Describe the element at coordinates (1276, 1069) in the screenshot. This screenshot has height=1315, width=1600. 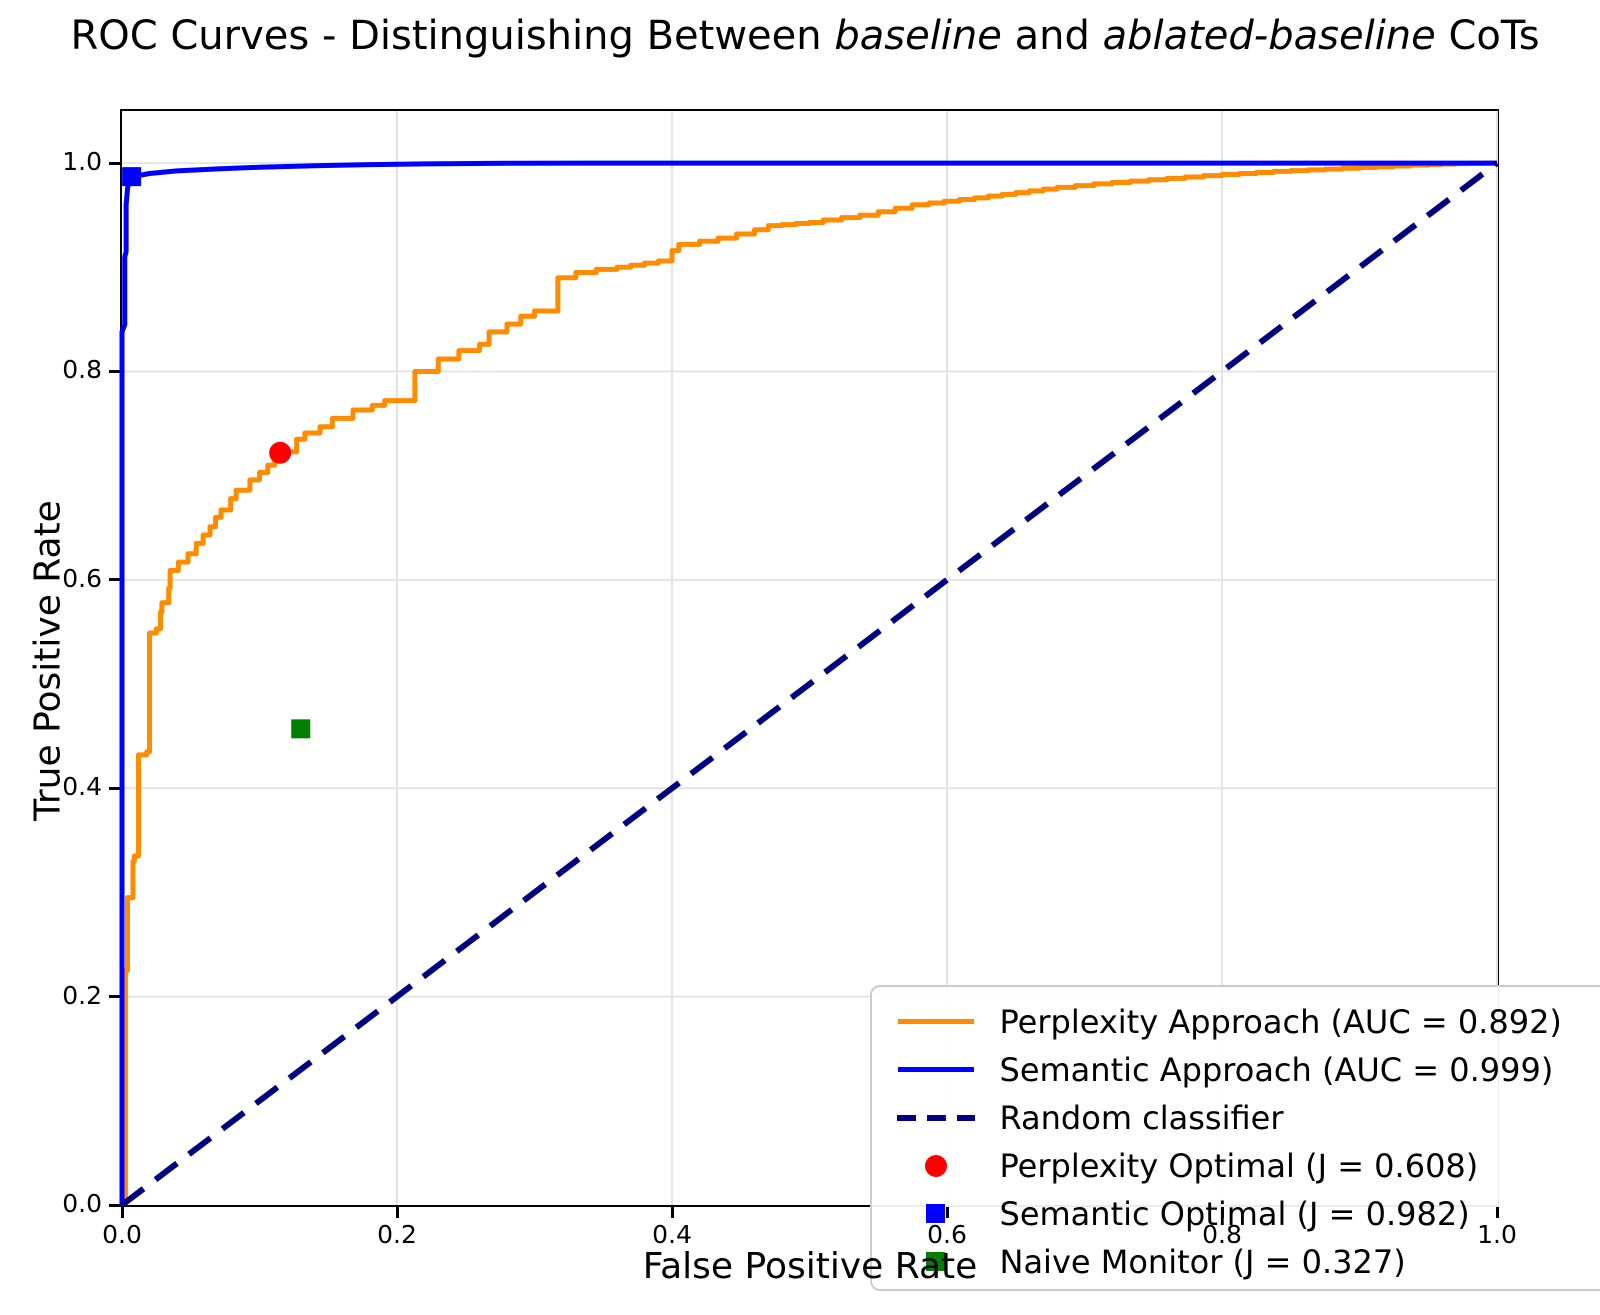
I see `legend-item-label: Semantic Approach (AUC = 0.999)` at that location.